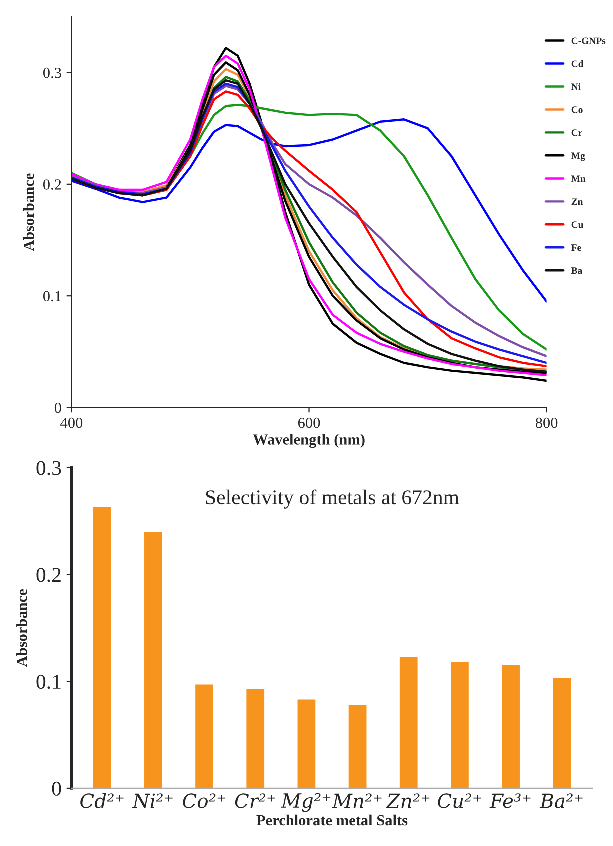 The height and width of the screenshot is (846, 613). Describe the element at coordinates (309, 423) in the screenshot. I see `x-tick-label: 600` at that location.